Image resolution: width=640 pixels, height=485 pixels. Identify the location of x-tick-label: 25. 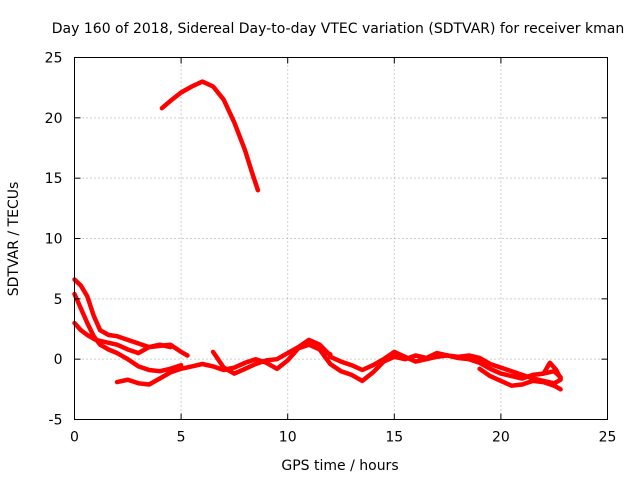
(608, 438).